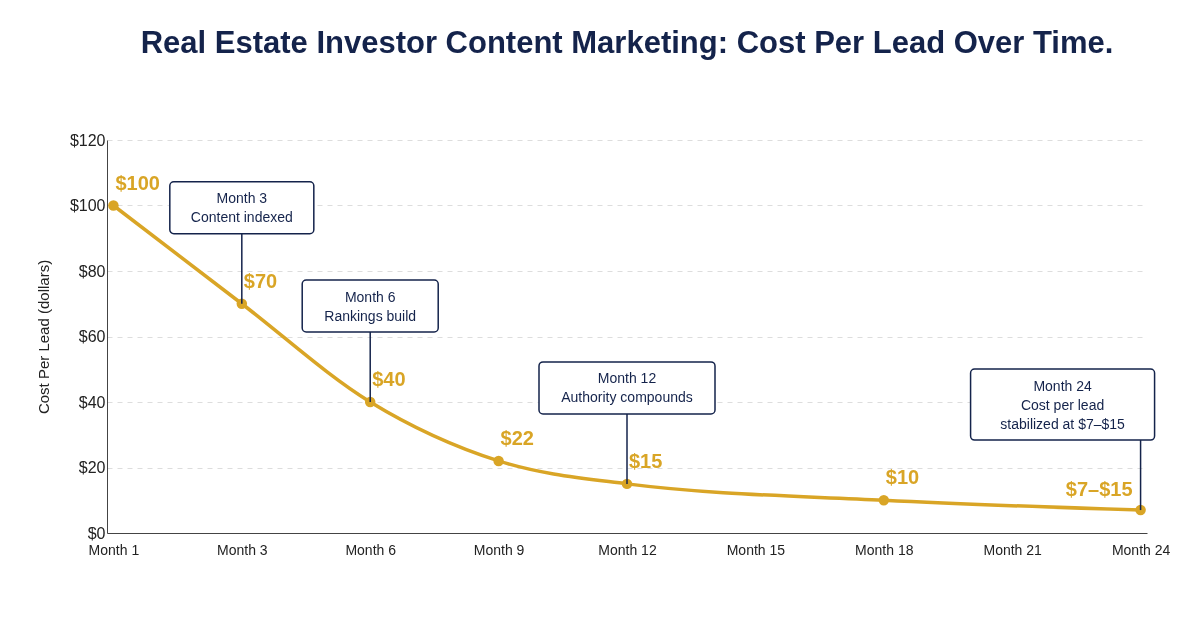 The height and width of the screenshot is (629, 1200). What do you see at coordinates (646, 460) in the screenshot?
I see `data-label: $15` at bounding box center [646, 460].